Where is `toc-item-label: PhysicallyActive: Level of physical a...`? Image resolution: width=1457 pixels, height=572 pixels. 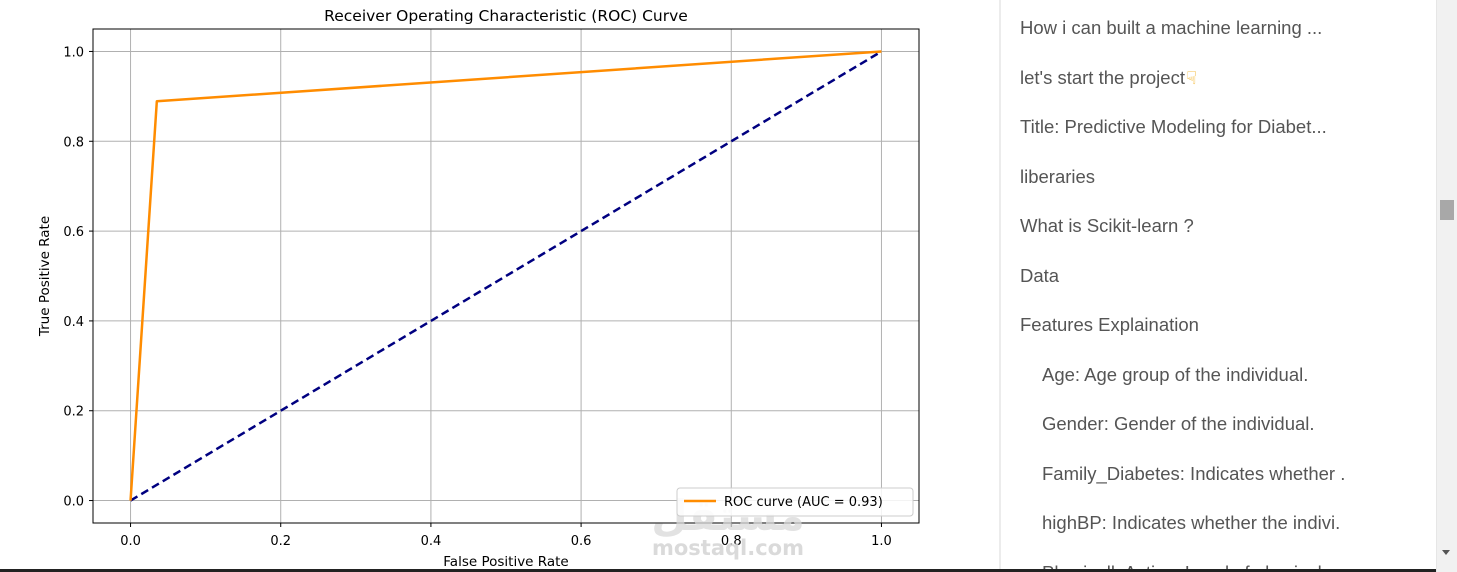
toc-item-label: PhysicallyActive: Level of physical a... is located at coordinates (1197, 567).